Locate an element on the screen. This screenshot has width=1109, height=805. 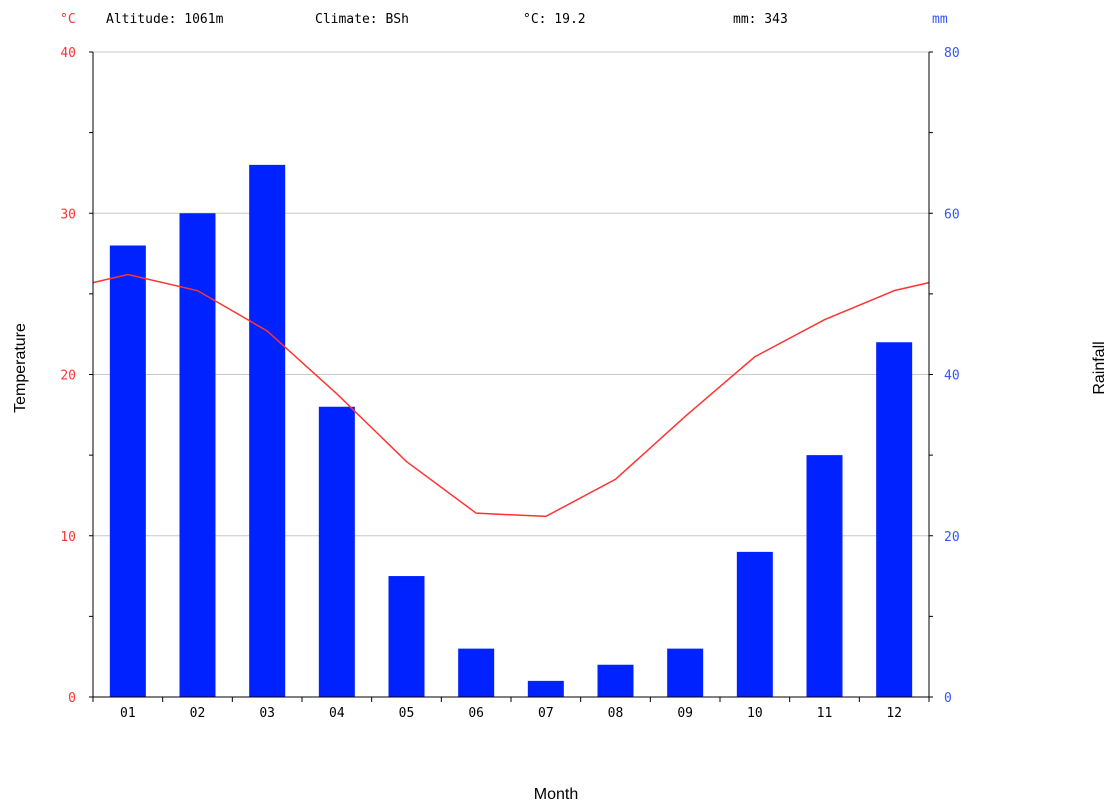
left-unit-label: °C is located at coordinates (68, 19).